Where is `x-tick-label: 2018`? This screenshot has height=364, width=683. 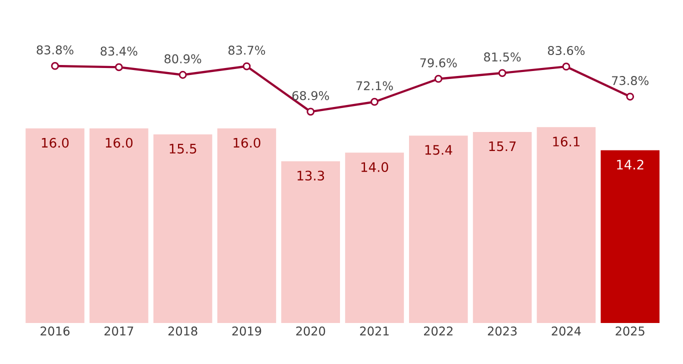
x-tick-label: 2018 is located at coordinates (183, 331).